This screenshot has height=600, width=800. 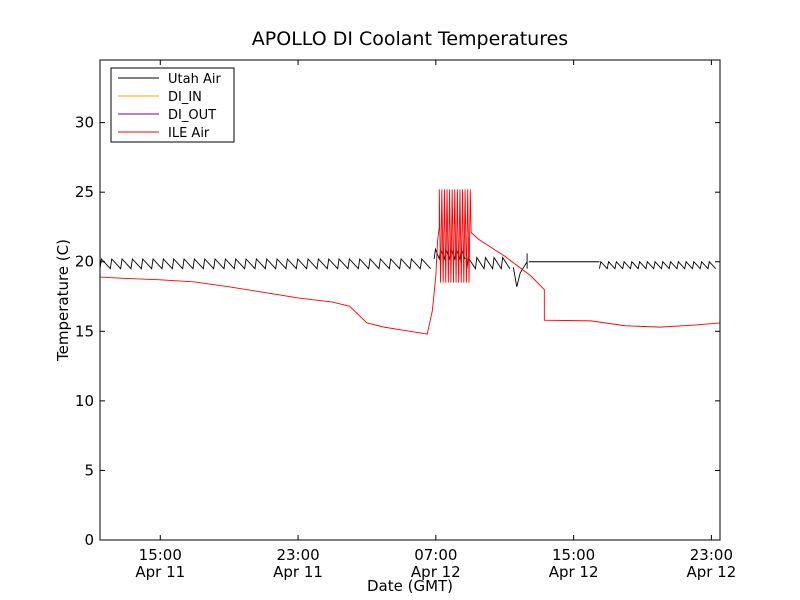 I want to click on legend-box, so click(x=172, y=105).